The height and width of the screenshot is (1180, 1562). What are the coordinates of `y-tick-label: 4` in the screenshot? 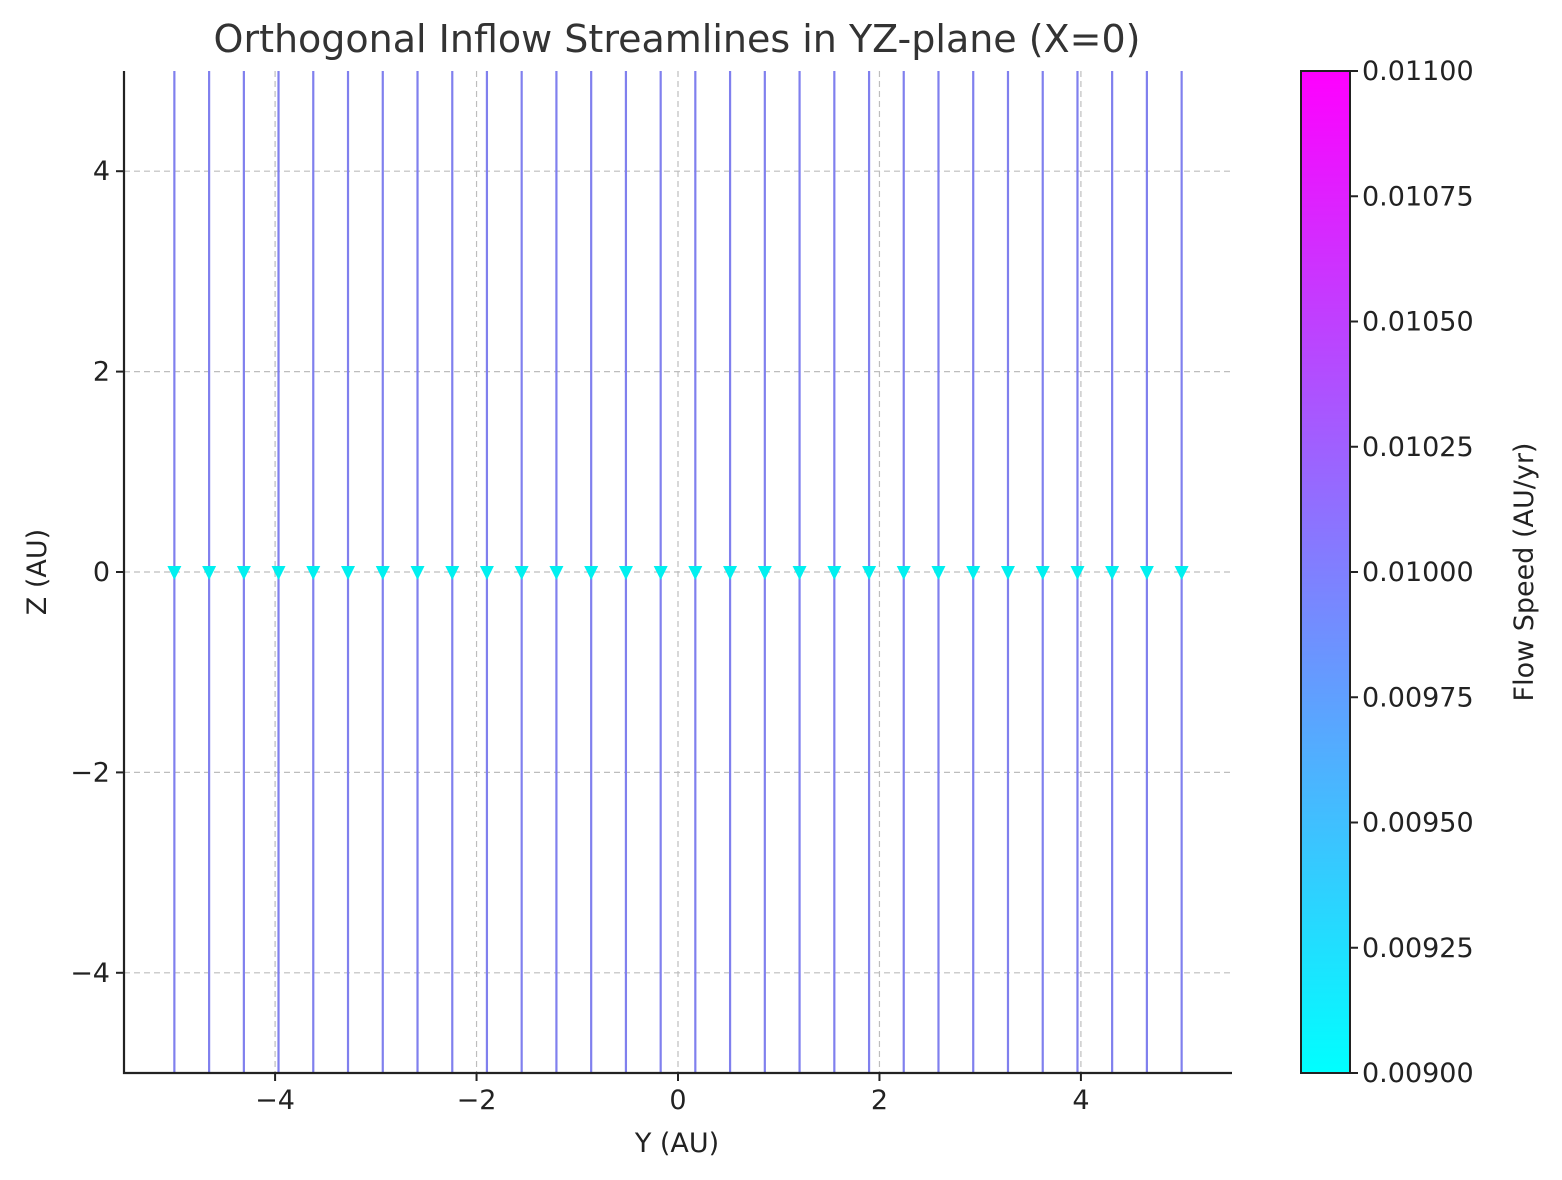 It's located at (101, 171).